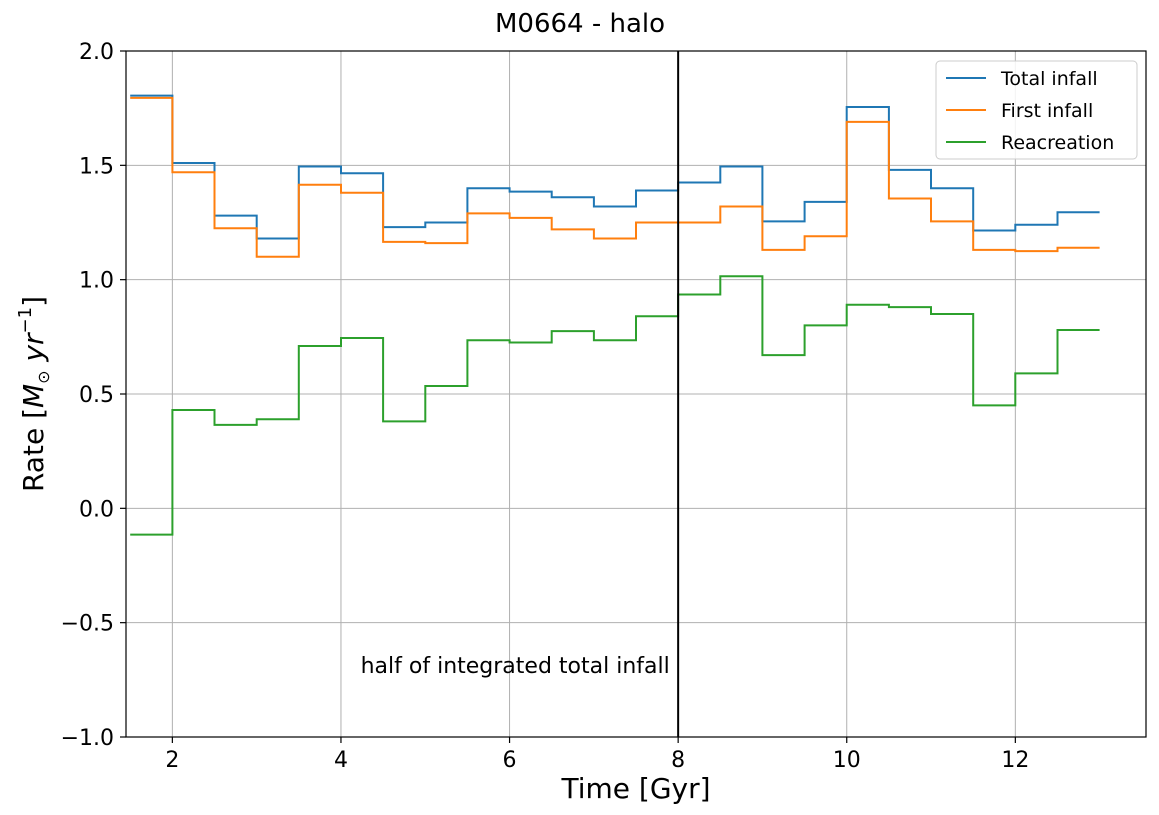 Image resolution: width=1159 pixels, height=815 pixels. I want to click on x-tick-label: 8, so click(678, 760).